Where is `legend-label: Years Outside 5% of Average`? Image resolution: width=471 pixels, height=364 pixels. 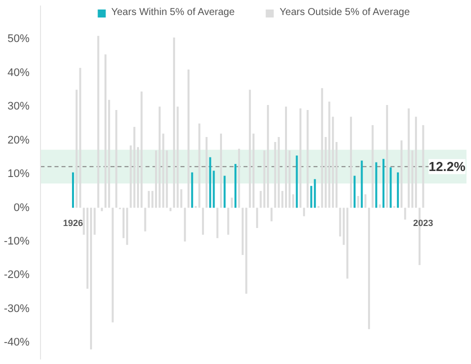 legend-label: Years Outside 5% of Average is located at coordinates (345, 12).